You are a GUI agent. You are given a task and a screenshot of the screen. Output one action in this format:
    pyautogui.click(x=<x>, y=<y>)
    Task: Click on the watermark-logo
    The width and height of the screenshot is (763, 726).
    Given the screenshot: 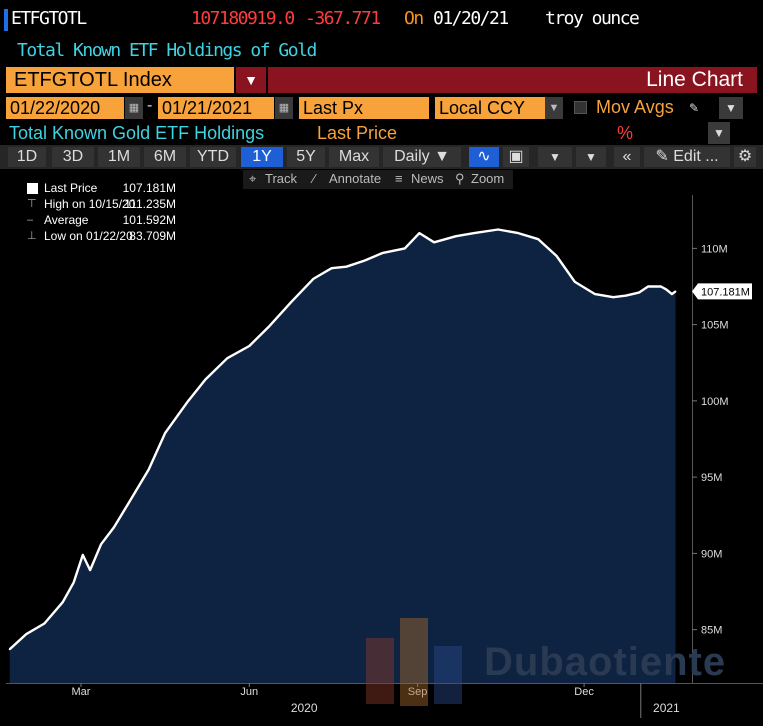 What is the action you would take?
    pyautogui.click(x=414, y=662)
    